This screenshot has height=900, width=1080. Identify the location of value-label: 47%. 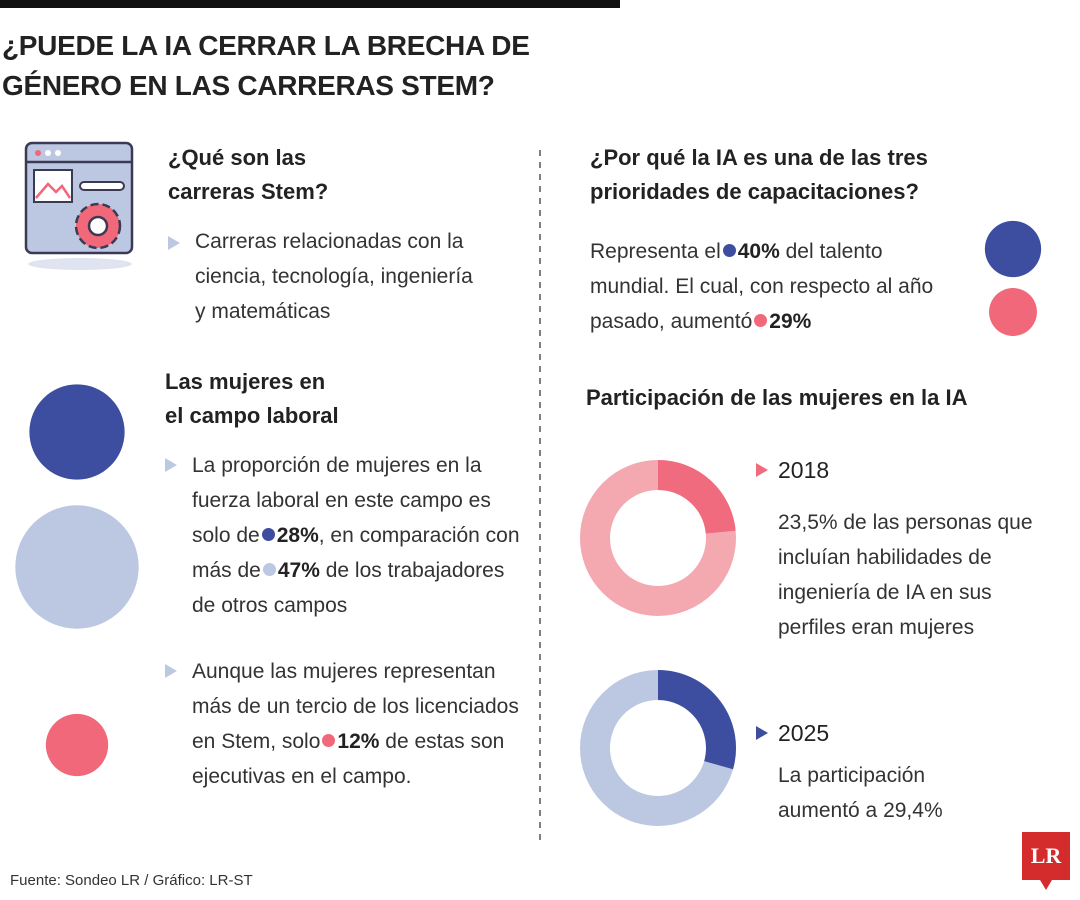
(298, 570).